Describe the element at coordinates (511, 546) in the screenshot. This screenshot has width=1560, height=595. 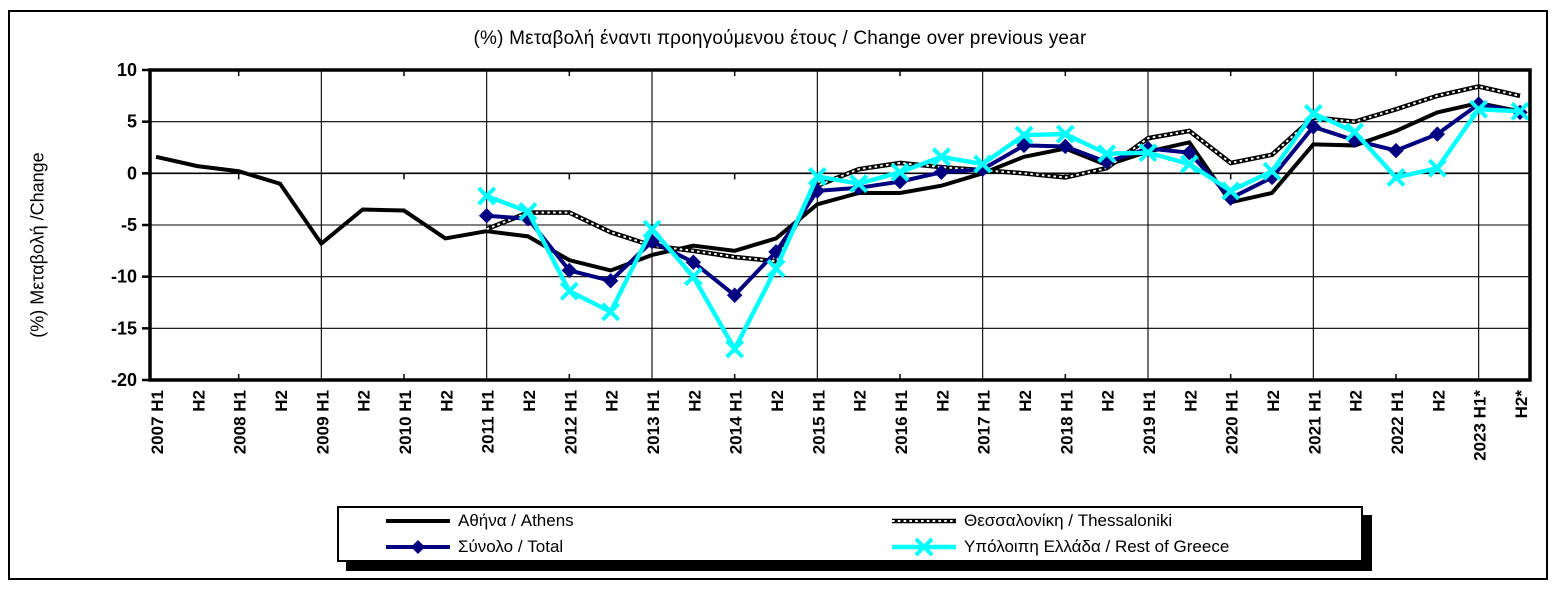
I see `legend-label-total: Σύνολο / Total` at that location.